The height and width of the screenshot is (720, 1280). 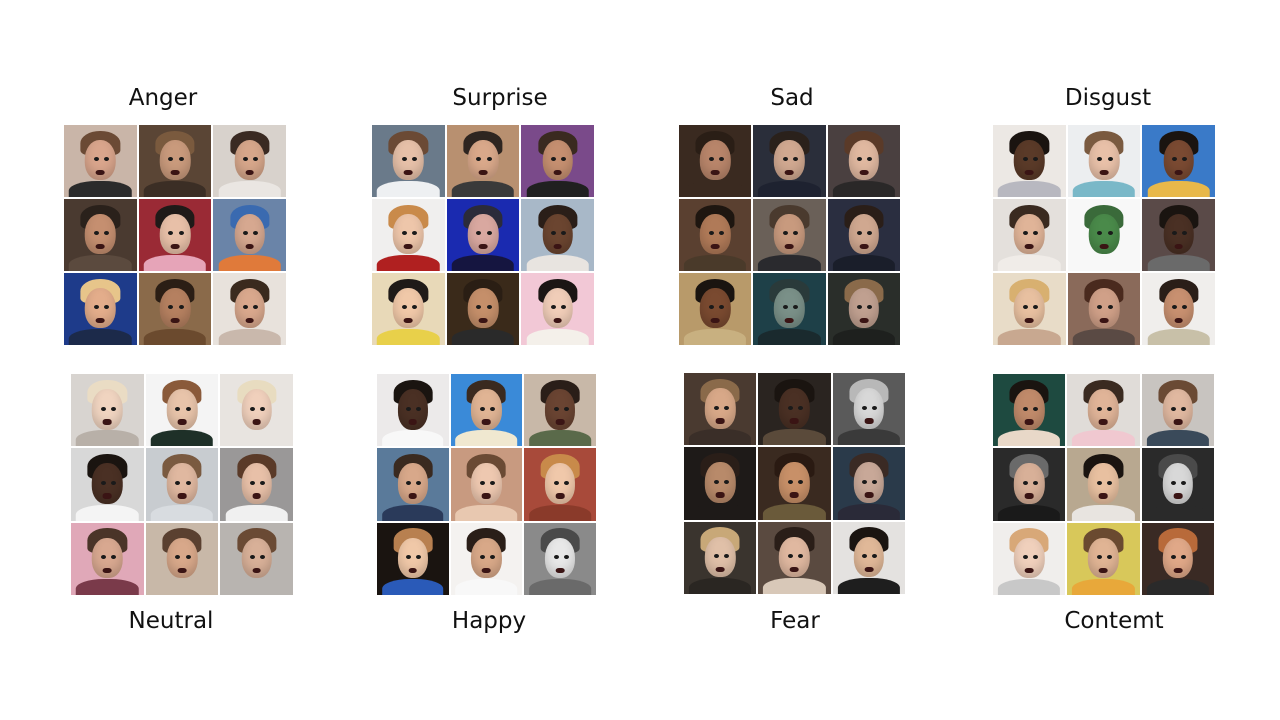 What do you see at coordinates (171, 621) in the screenshot?
I see `label-neutral: Neutral` at bounding box center [171, 621].